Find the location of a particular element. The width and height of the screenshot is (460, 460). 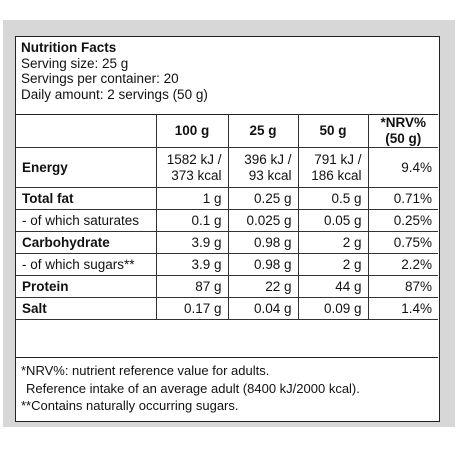

cell-25g: 0.025 g is located at coordinates (263, 220).